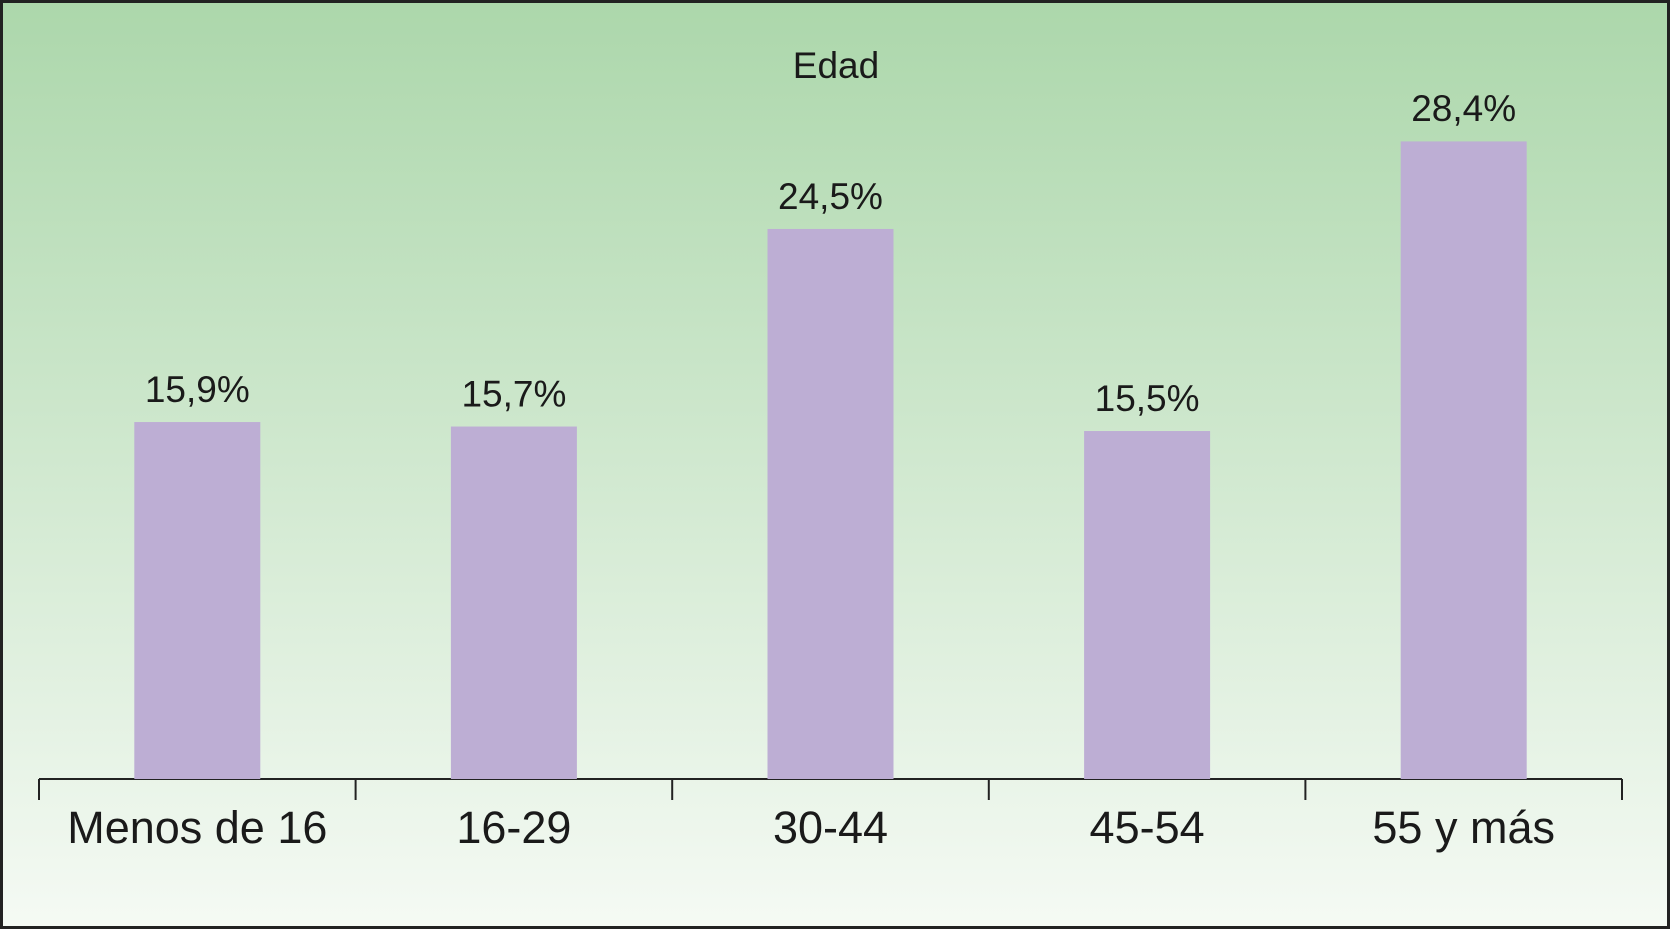 Image resolution: width=1670 pixels, height=929 pixels. Describe the element at coordinates (1463, 108) in the screenshot. I see `value-label: 28,4%` at that location.